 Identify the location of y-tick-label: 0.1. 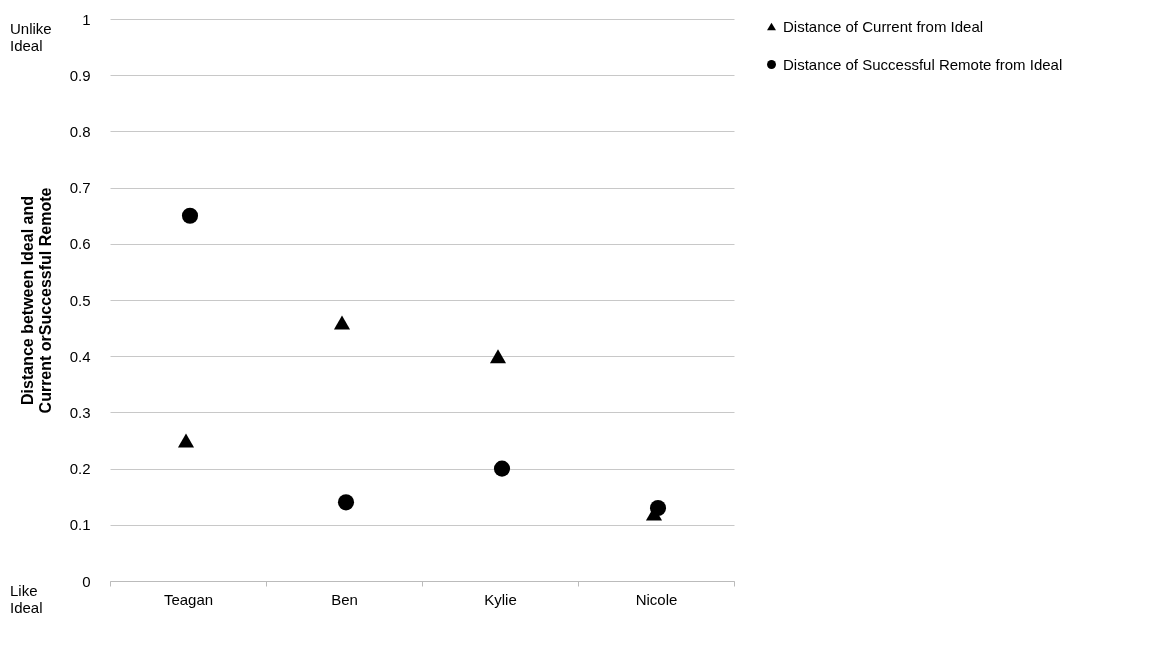
(80, 525).